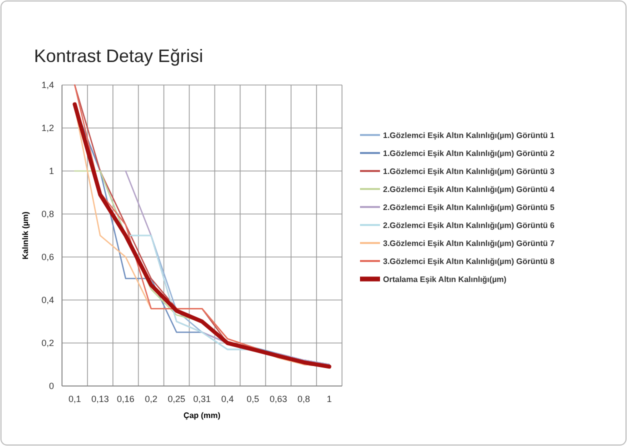 The image size is (627, 446). What do you see at coordinates (47, 257) in the screenshot?
I see `y-tick-label: 0,6` at bounding box center [47, 257].